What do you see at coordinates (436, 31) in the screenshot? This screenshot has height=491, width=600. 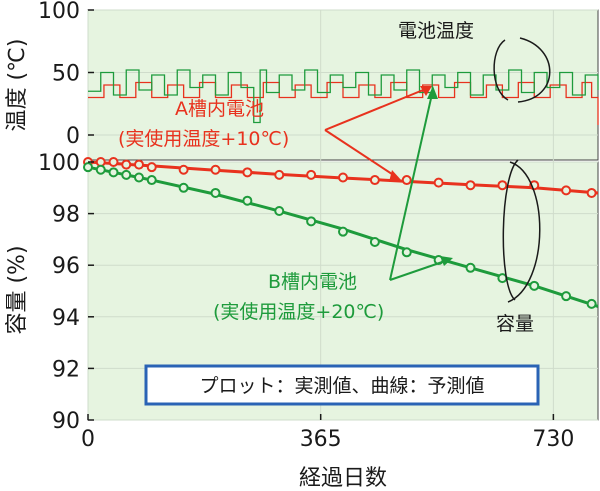 I see `battery-temp-label: 電池温度` at bounding box center [436, 31].